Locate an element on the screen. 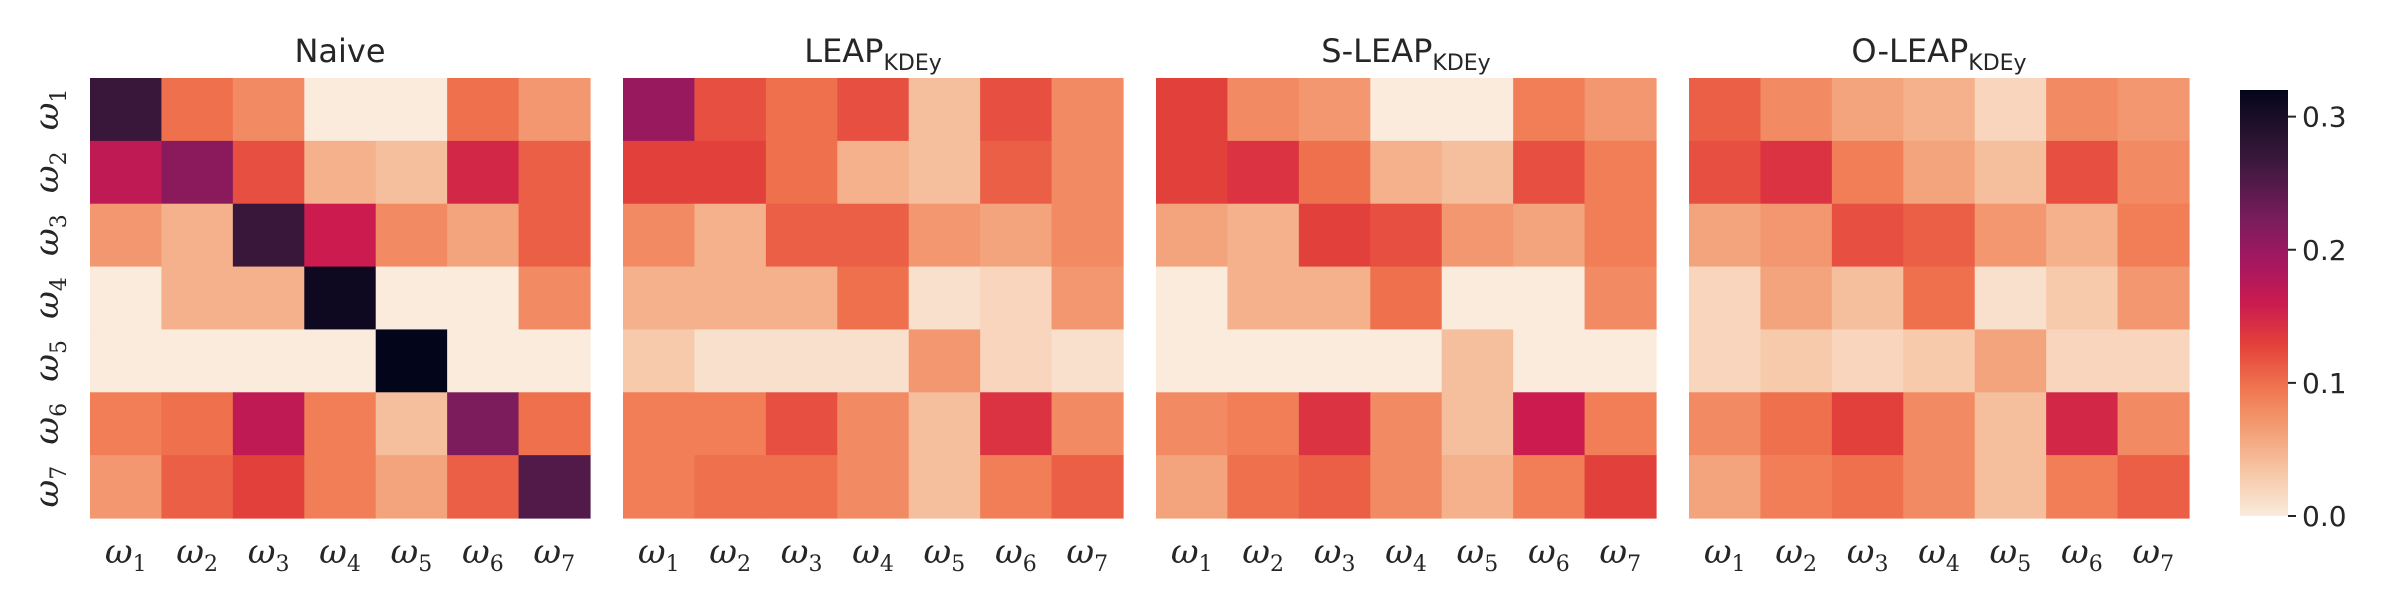 The height and width of the screenshot is (600, 2400). colorbar: 0.0 0.1 0.2 0.3 is located at coordinates (2293, 311).